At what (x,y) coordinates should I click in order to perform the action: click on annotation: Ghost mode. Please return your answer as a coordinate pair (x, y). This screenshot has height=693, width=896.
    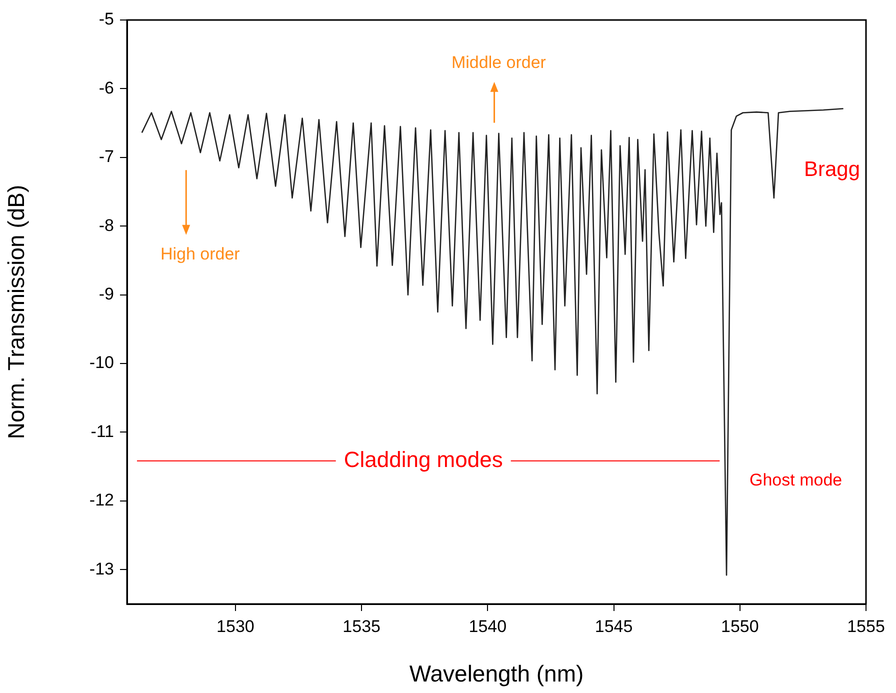
    Looking at the image, I should click on (795, 480).